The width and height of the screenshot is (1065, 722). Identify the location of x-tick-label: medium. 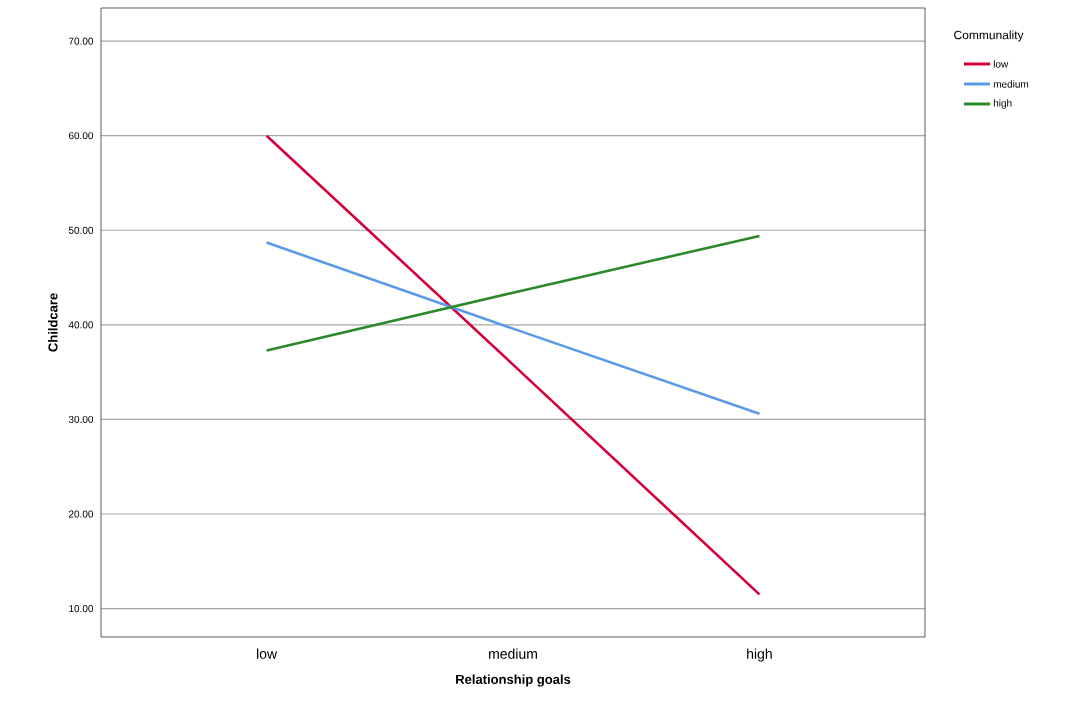
(513, 653).